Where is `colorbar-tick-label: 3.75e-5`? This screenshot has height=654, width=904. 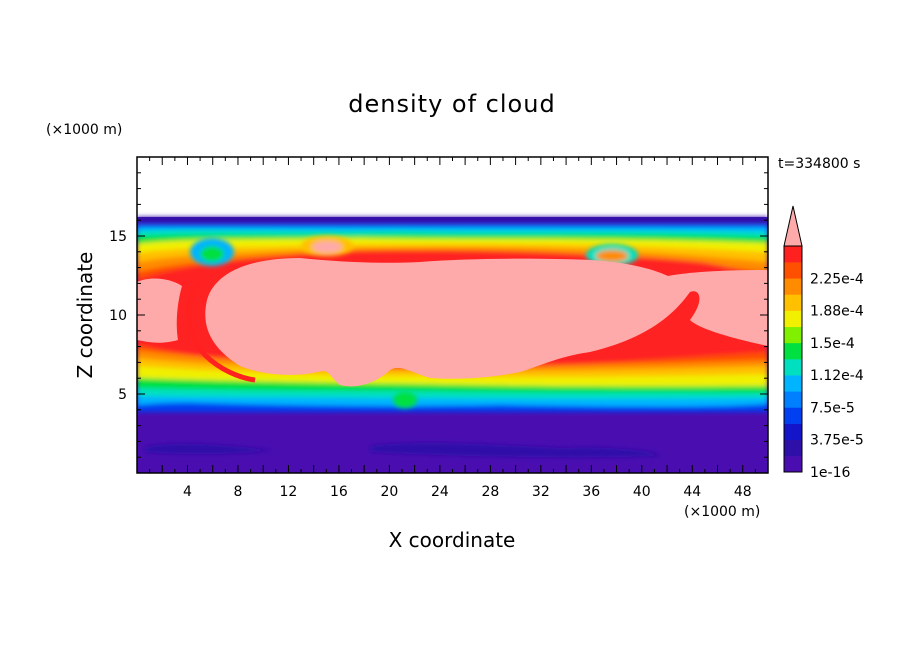
colorbar-tick-label: 3.75e-5 is located at coordinates (837, 441).